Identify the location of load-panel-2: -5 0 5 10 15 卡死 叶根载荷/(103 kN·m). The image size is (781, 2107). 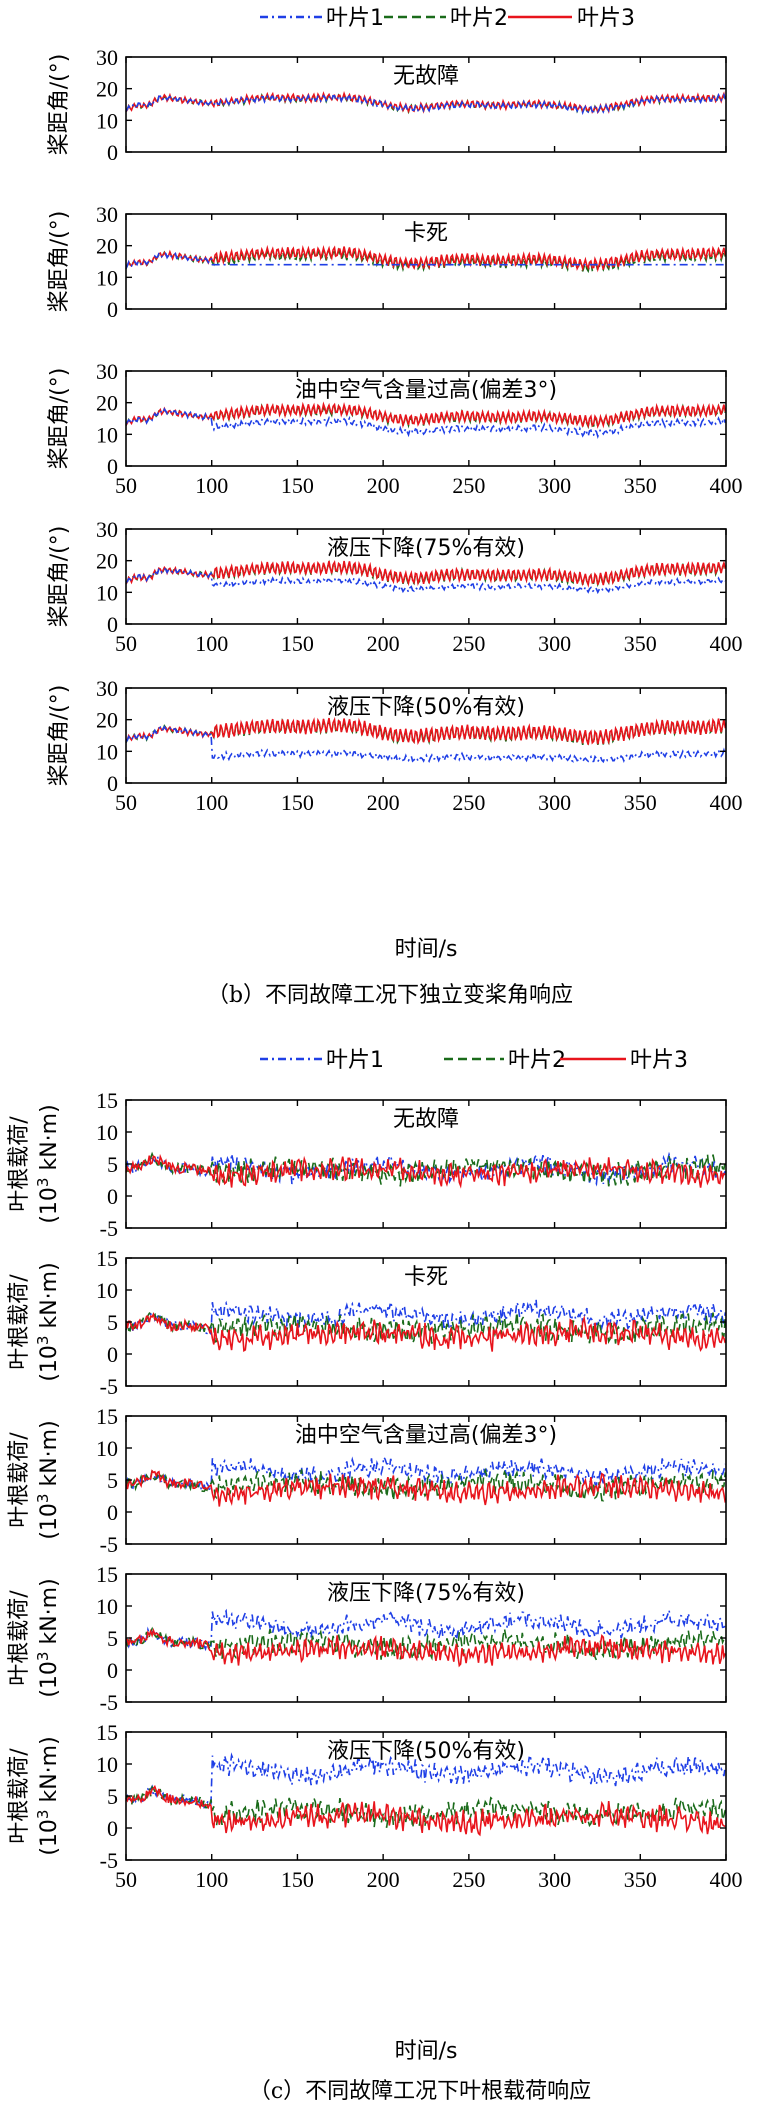
(367, 1322).